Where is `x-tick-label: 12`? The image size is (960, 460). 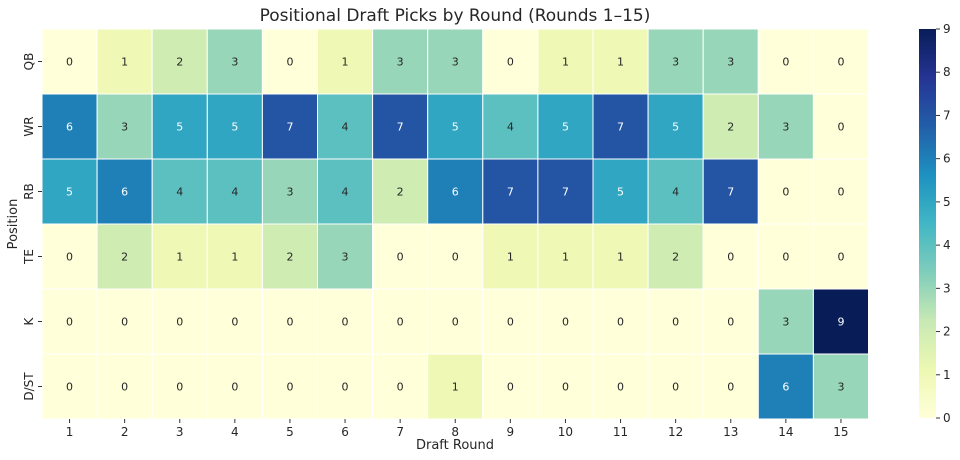
x-tick-label: 12 is located at coordinates (675, 432).